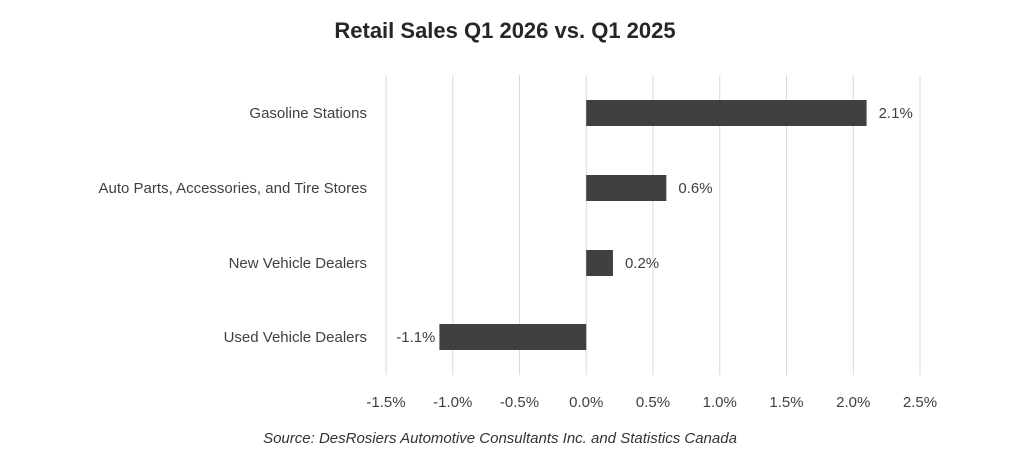  What do you see at coordinates (920, 402) in the screenshot?
I see `x-tick-label: 2.5%` at bounding box center [920, 402].